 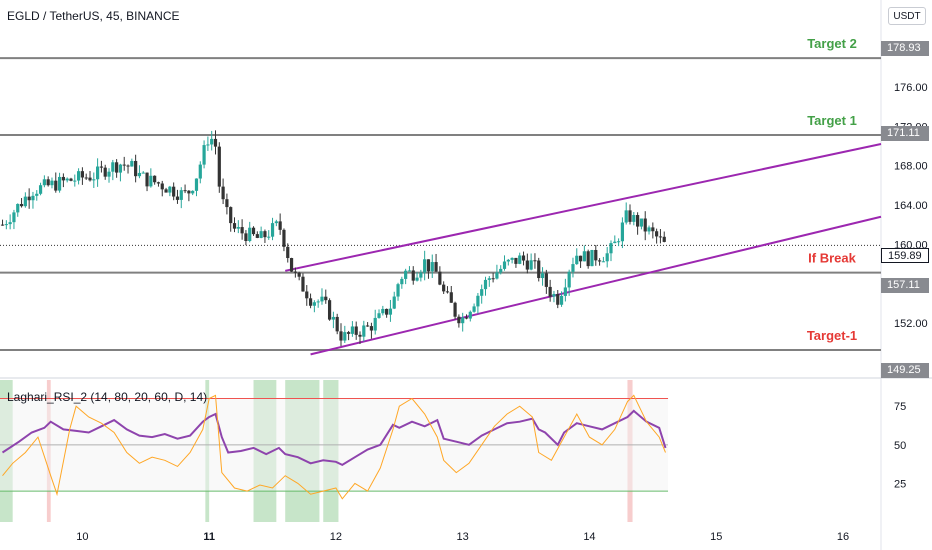 I want to click on level-label: Target 1, so click(x=832, y=120).